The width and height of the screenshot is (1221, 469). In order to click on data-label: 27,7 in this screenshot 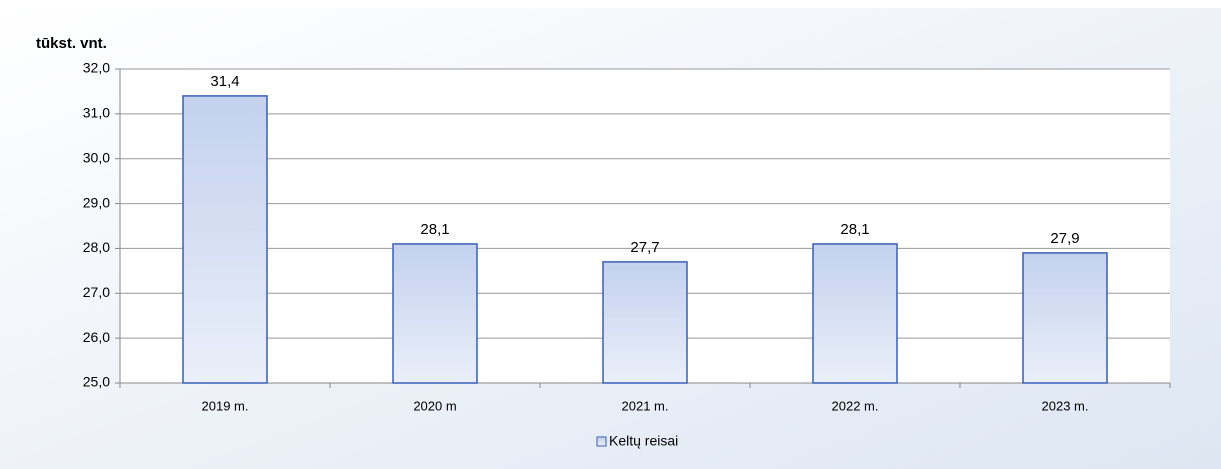, I will do `click(644, 247)`.